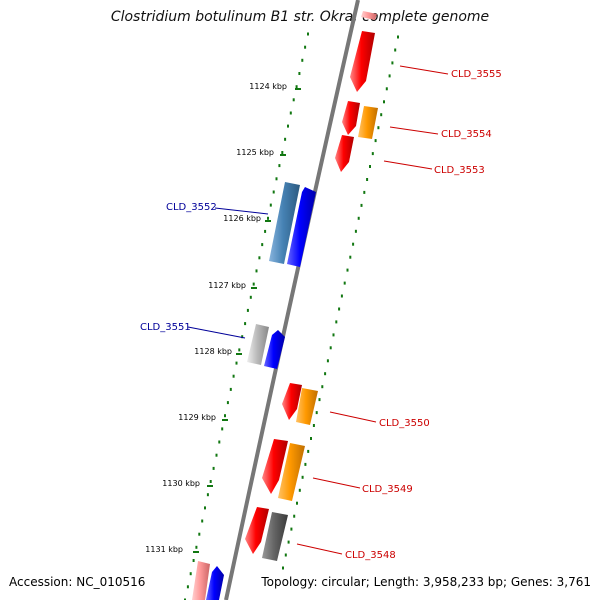 This screenshot has width=600, height=600. Describe the element at coordinates (255, 152) in the screenshot. I see `tick-label-1125: 1125 kbp` at that location.